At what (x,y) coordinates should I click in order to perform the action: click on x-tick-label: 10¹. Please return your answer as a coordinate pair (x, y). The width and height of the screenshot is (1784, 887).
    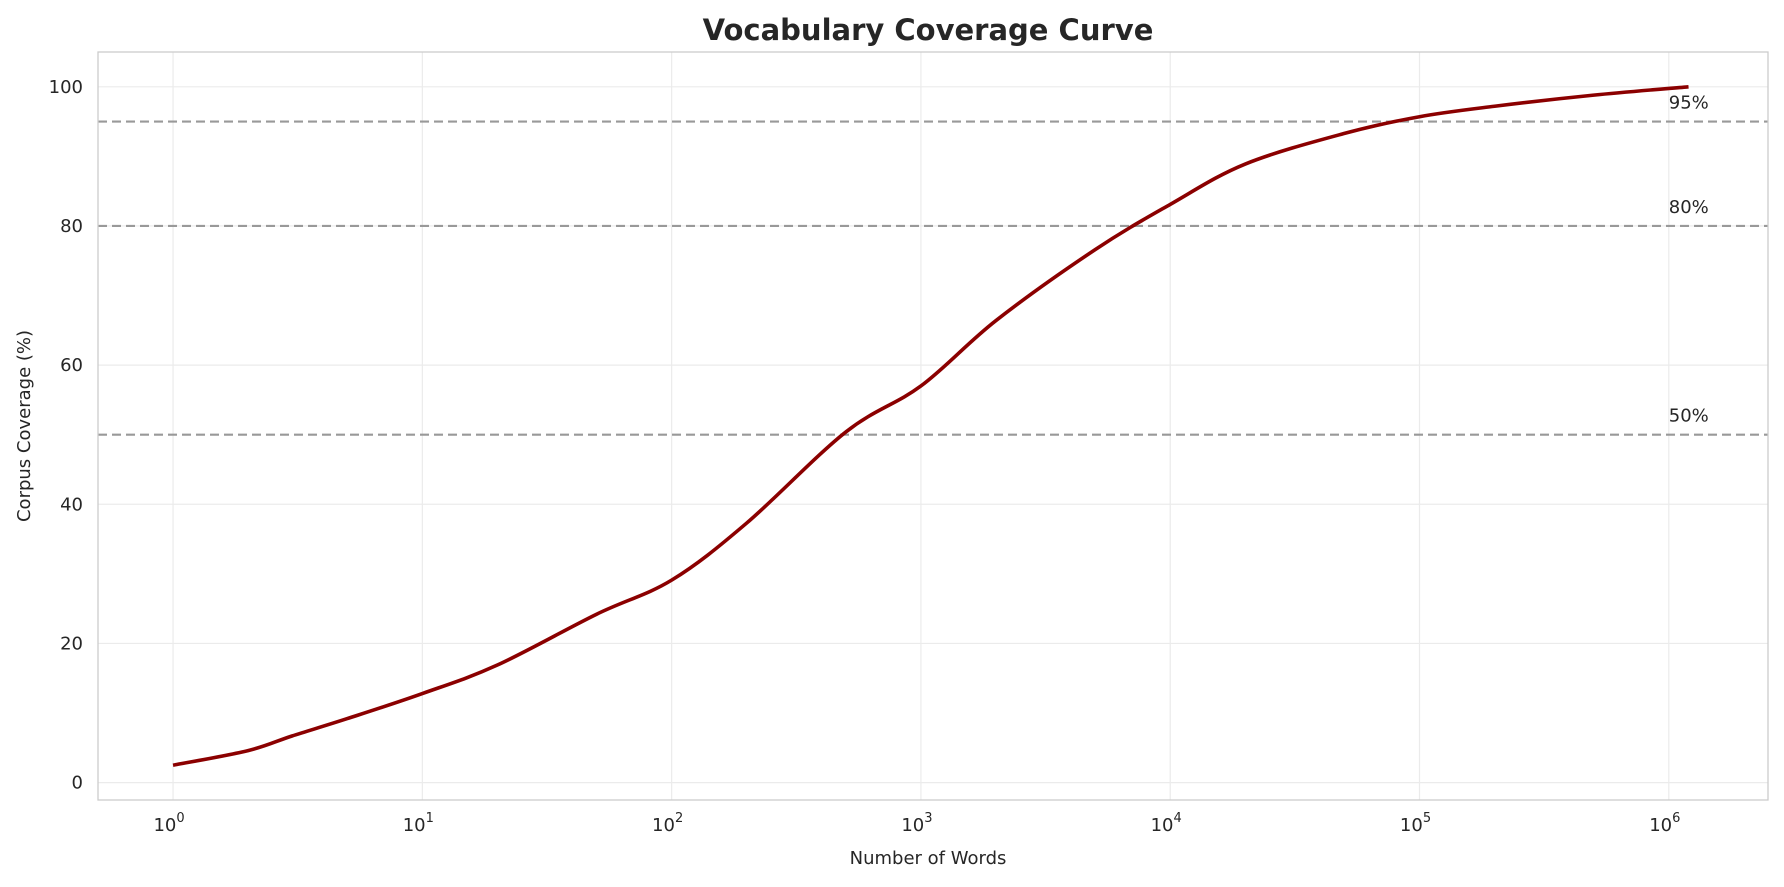
    Looking at the image, I should click on (418, 823).